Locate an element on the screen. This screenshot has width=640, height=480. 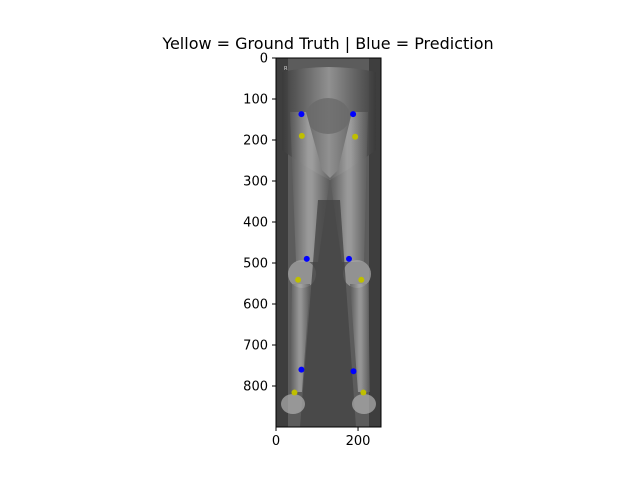
y-tick-label: 200 is located at coordinates (255, 141).